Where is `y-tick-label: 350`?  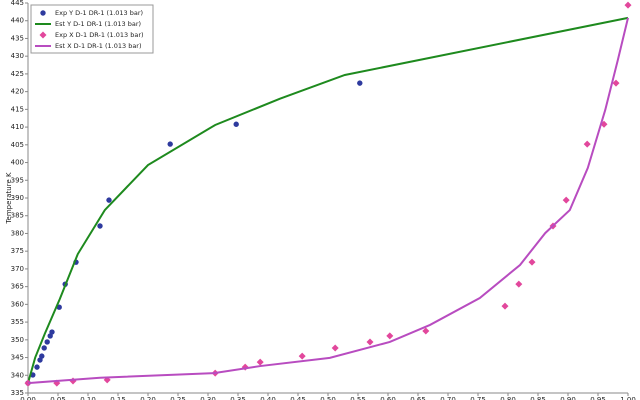
y-tick-label: 350 is located at coordinates (17, 340).